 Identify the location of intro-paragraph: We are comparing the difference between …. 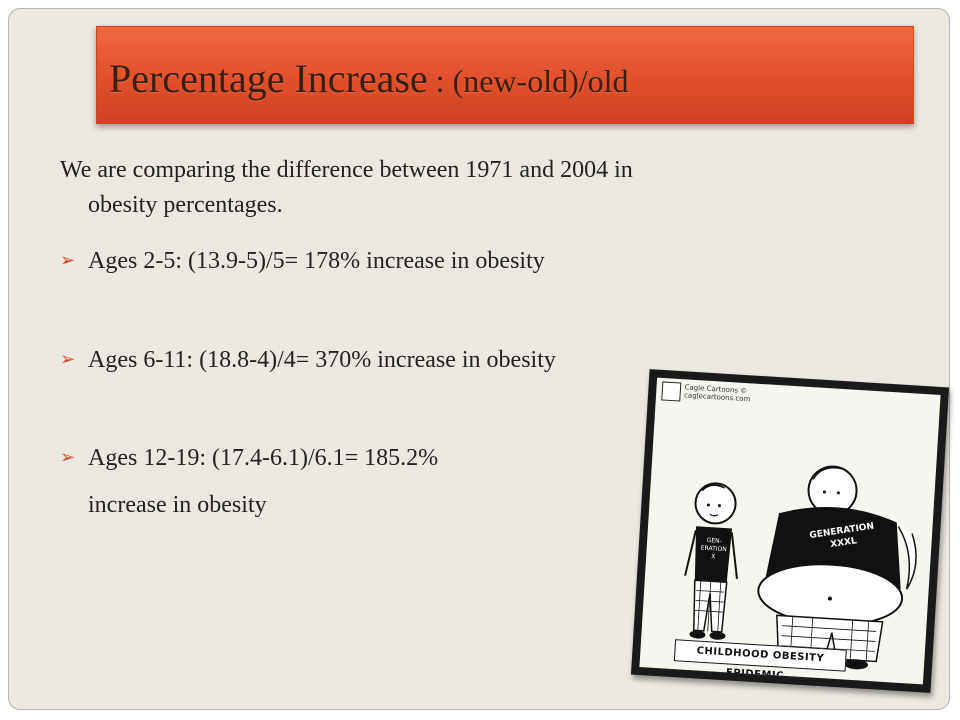
(440, 188).